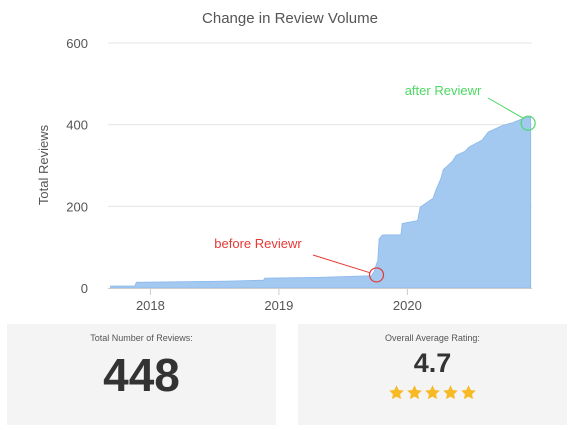  What do you see at coordinates (258, 243) in the screenshot?
I see `before-reviewr-label: before Reviewr` at bounding box center [258, 243].